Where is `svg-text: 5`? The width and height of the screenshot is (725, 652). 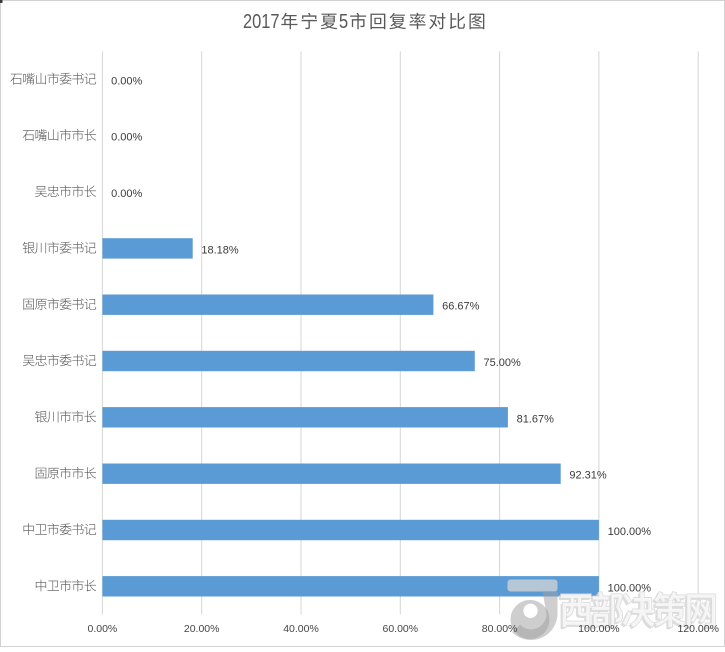
svg-text: 5 is located at coordinates (343, 21).